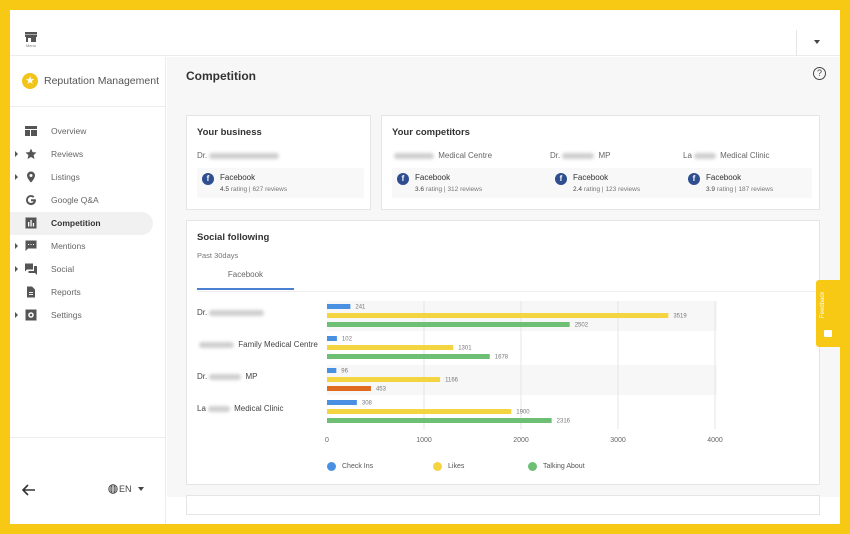 This screenshot has height=534, width=850. Describe the element at coordinates (358, 466) in the screenshot. I see `legend-label: Check Ins` at that location.